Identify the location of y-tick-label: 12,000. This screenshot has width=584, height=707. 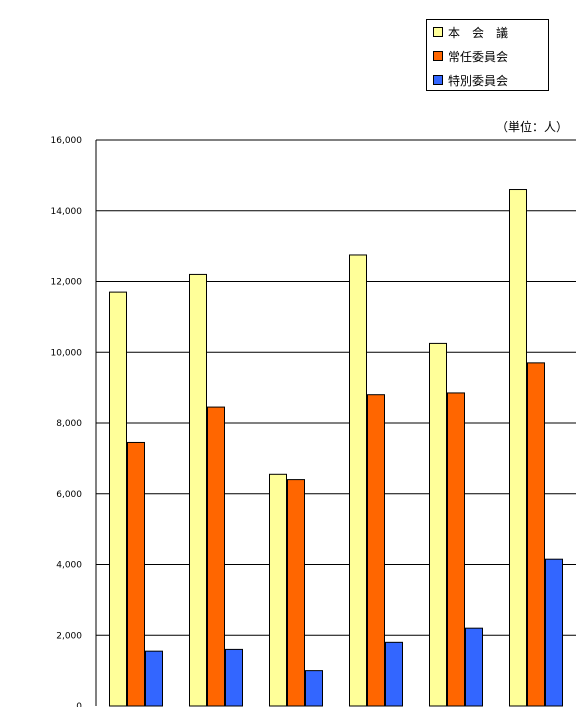
(67, 283).